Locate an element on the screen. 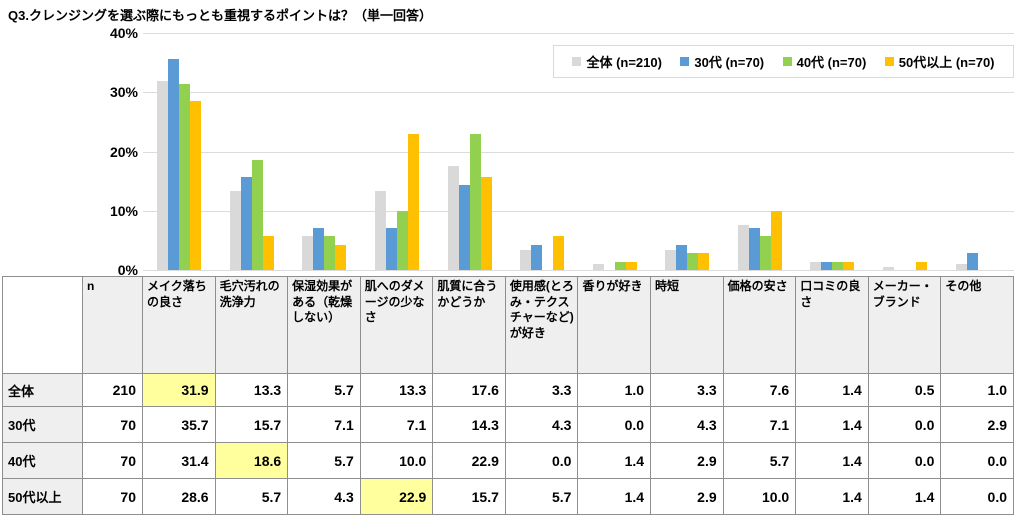 The image size is (1024, 516). table-header-cell: 時短 is located at coordinates (687, 325).